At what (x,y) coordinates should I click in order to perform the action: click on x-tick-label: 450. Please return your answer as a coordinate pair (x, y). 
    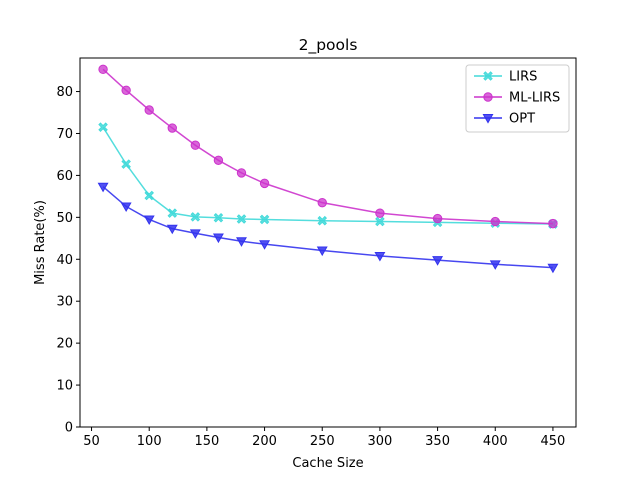
    Looking at the image, I should click on (553, 441).